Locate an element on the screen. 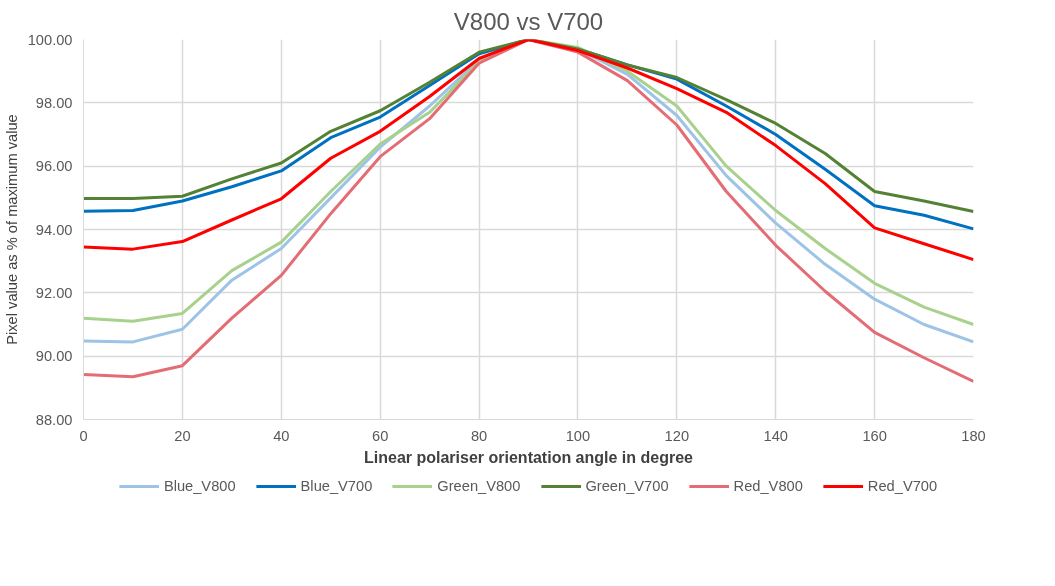 The height and width of the screenshot is (586, 1055). x-axis-title: Linear polariser orientation angle in degree is located at coordinates (529, 457).